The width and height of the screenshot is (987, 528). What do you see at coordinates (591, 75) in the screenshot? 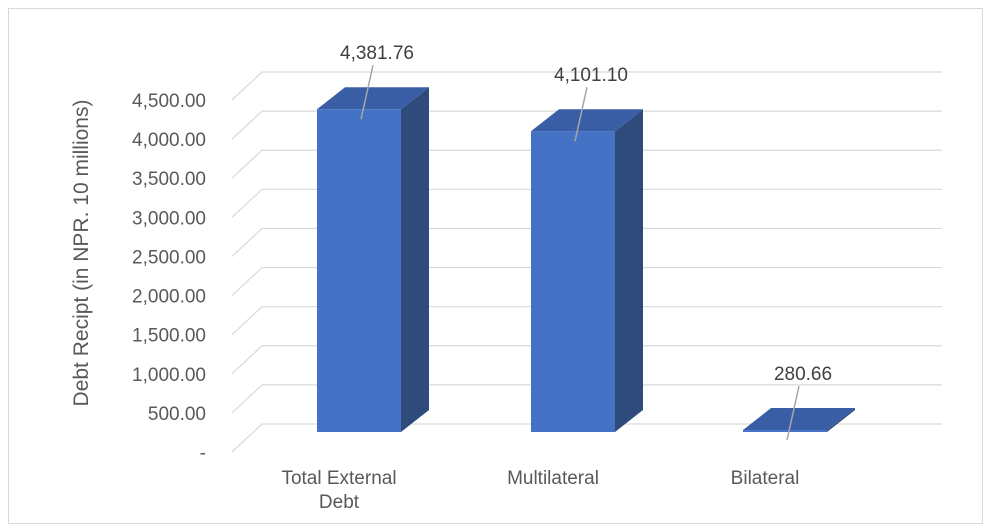
I see `data-label: 4,101.10` at bounding box center [591, 75].